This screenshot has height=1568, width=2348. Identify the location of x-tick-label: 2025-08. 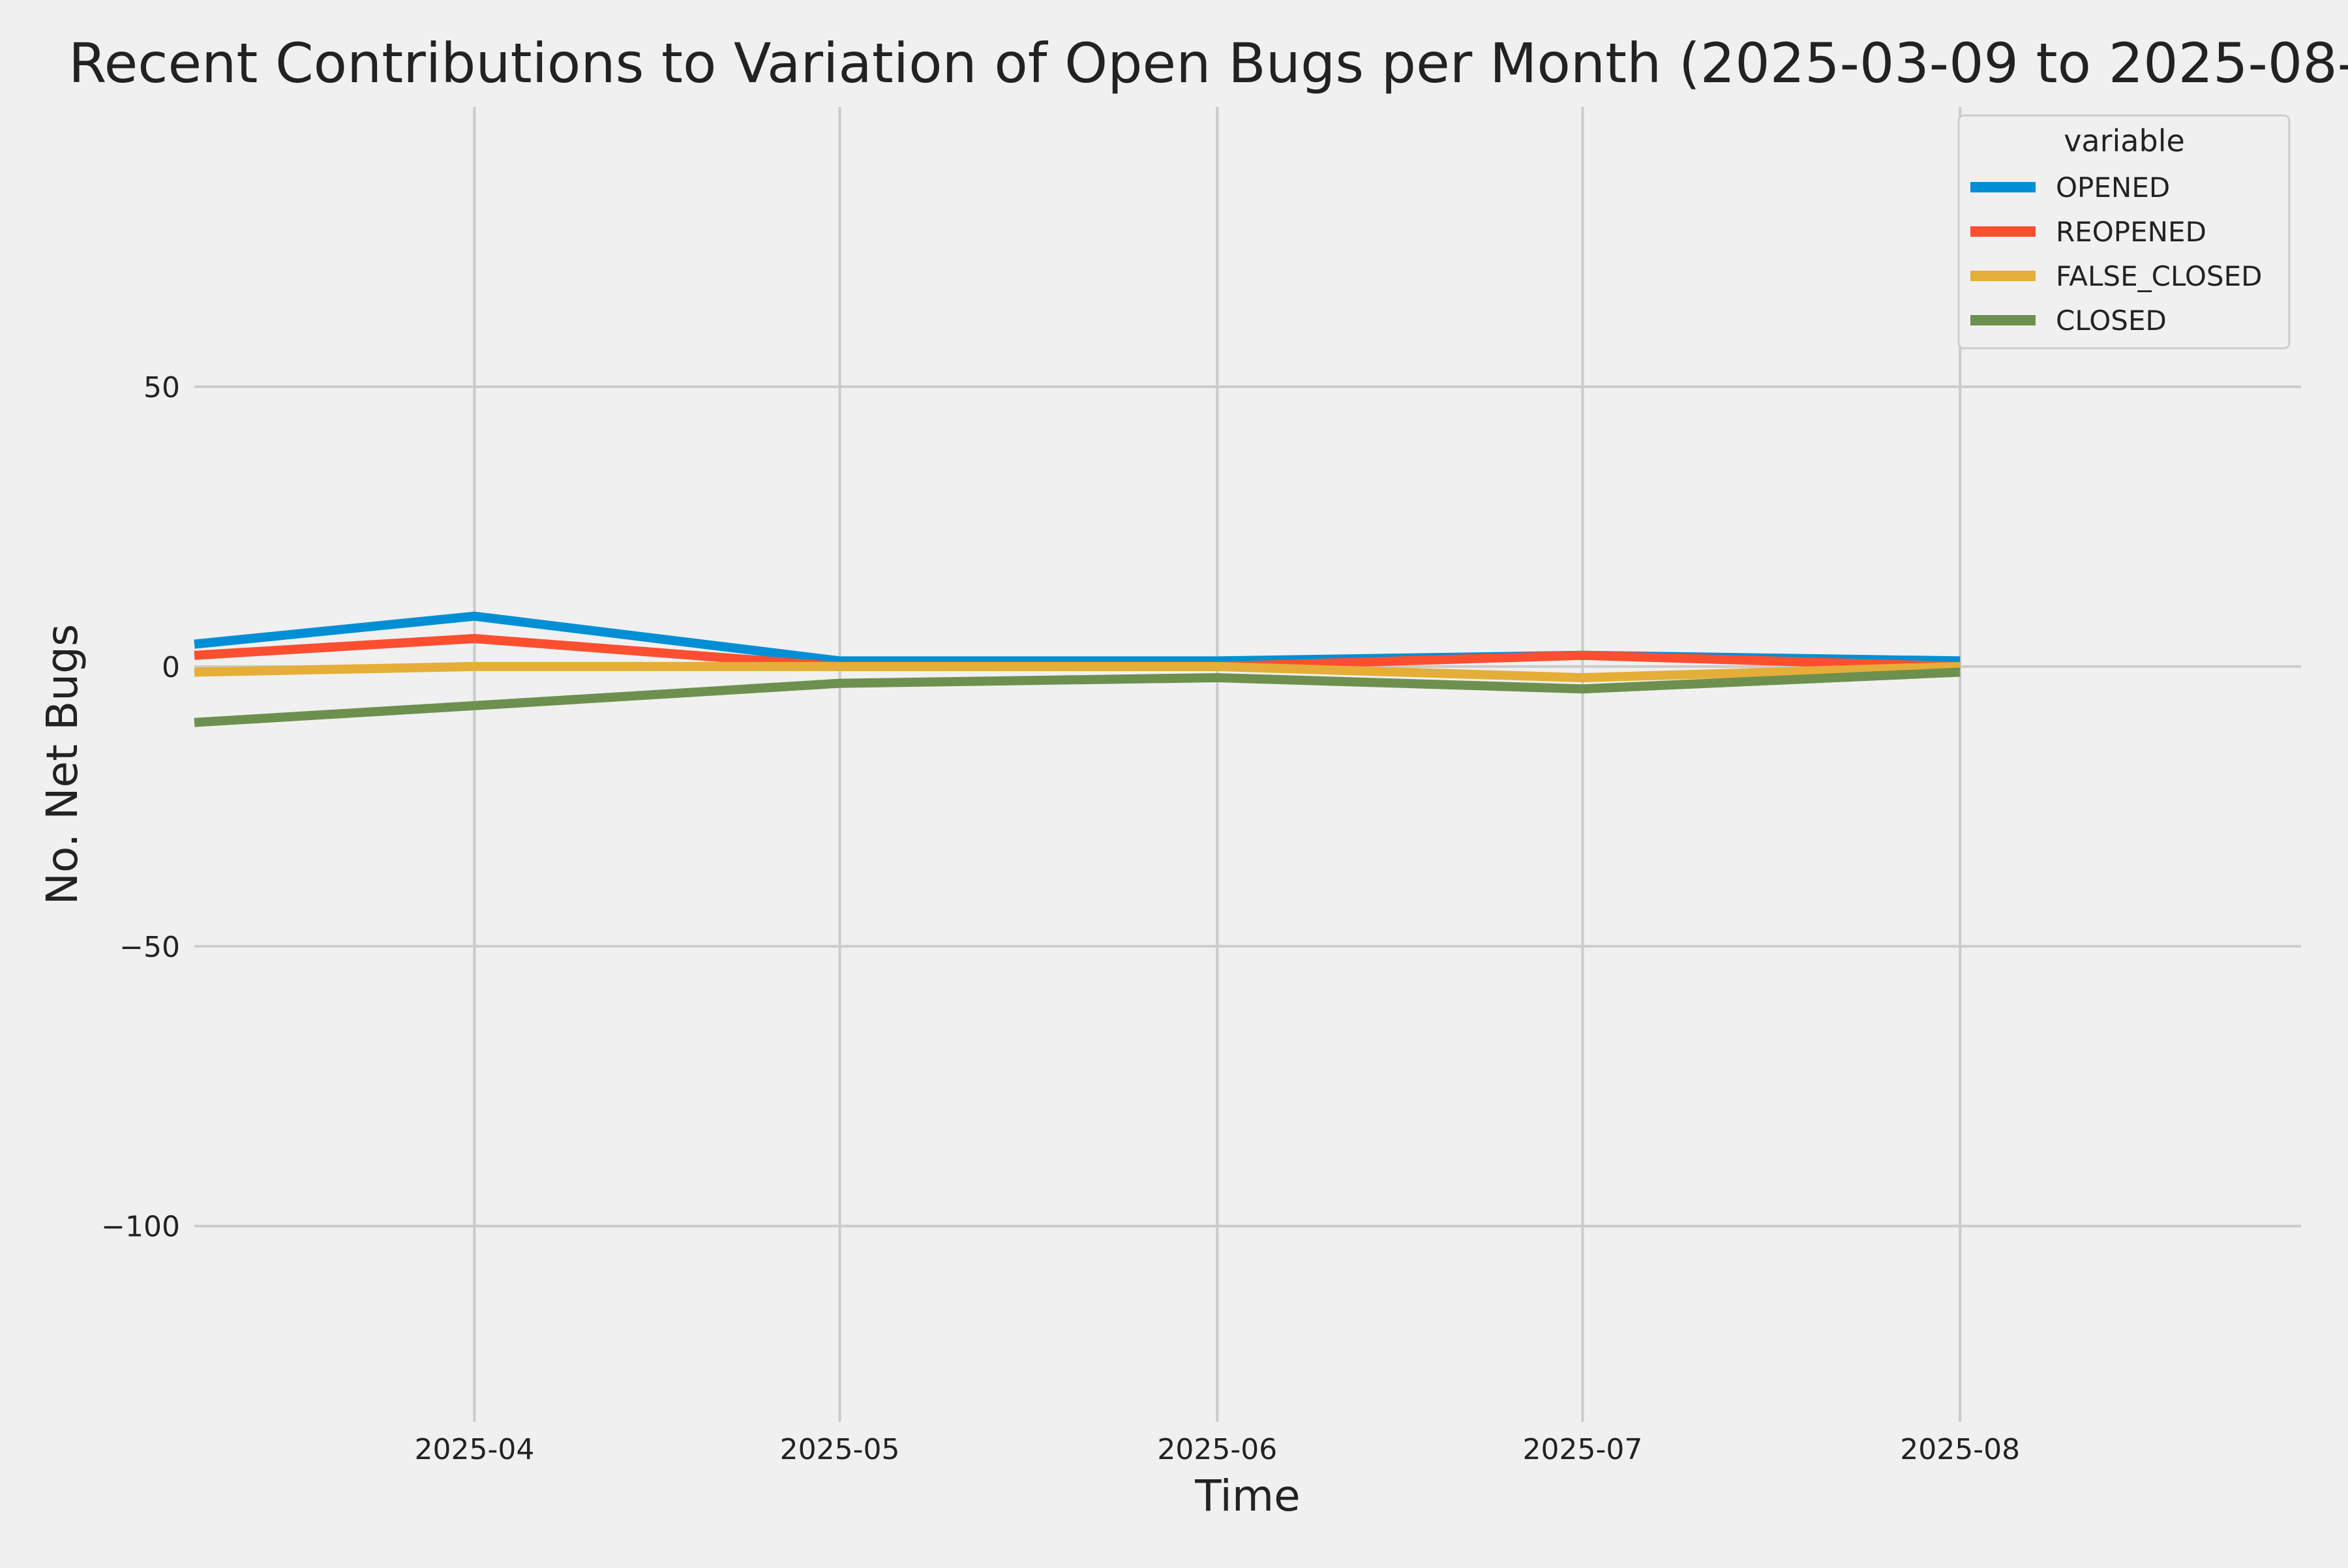
(1960, 1449).